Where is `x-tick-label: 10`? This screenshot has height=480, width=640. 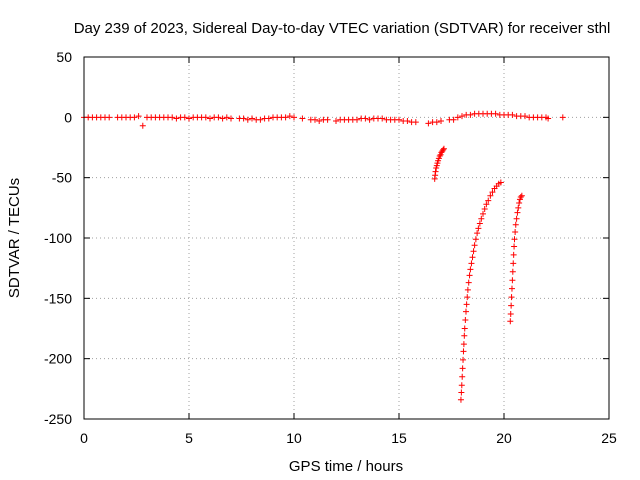
x-tick-label: 10 is located at coordinates (294, 438).